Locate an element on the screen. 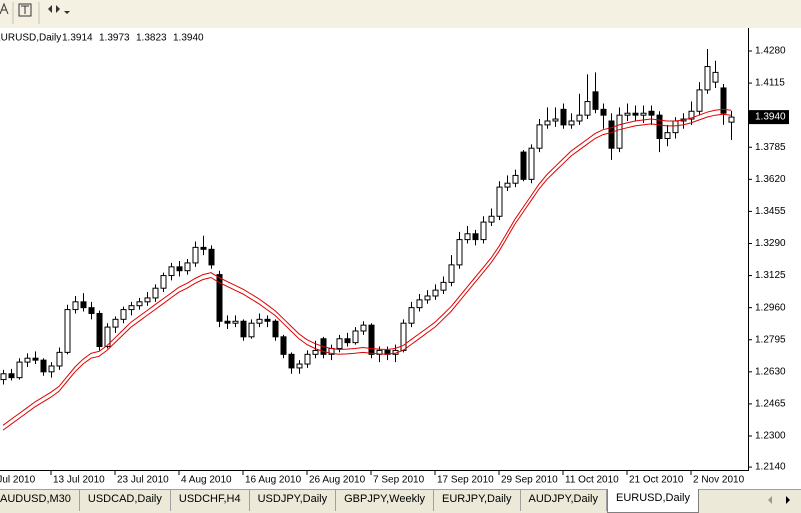  x-tick-label: 2 Nov 2010 is located at coordinates (719, 480).